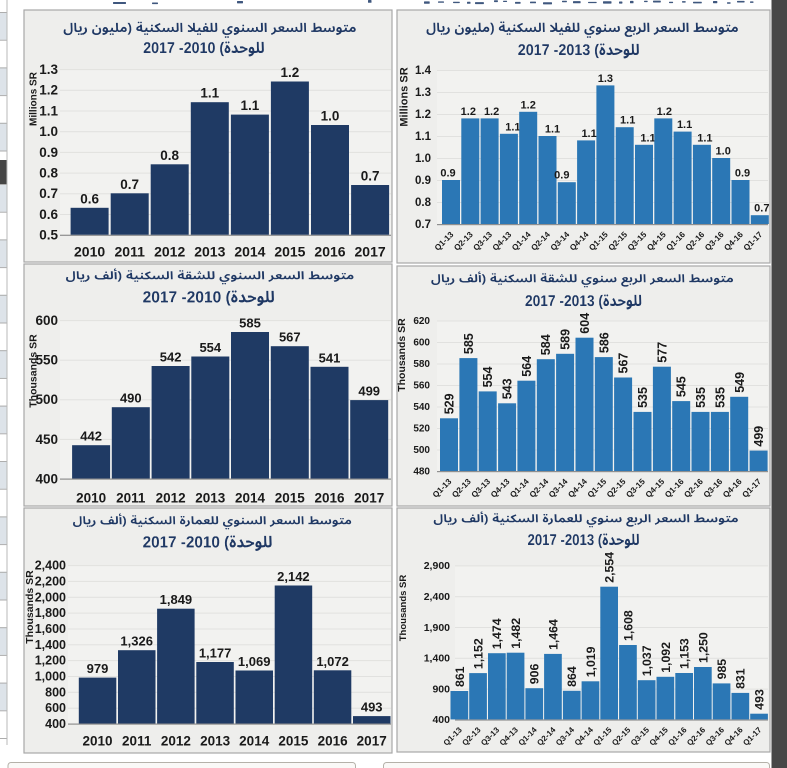 The height and width of the screenshot is (768, 787). Describe the element at coordinates (437, 566) in the screenshot. I see `svg-text: 2,900` at that location.